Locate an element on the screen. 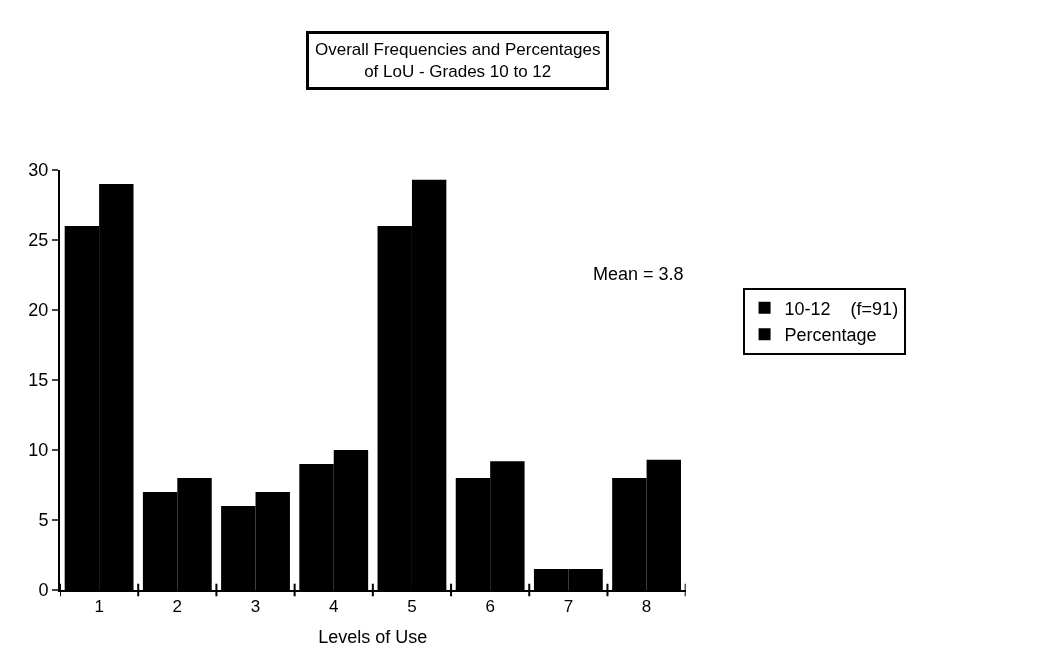 This screenshot has width=1038, height=670. y-tick-label: 25 is located at coordinates (38, 240).